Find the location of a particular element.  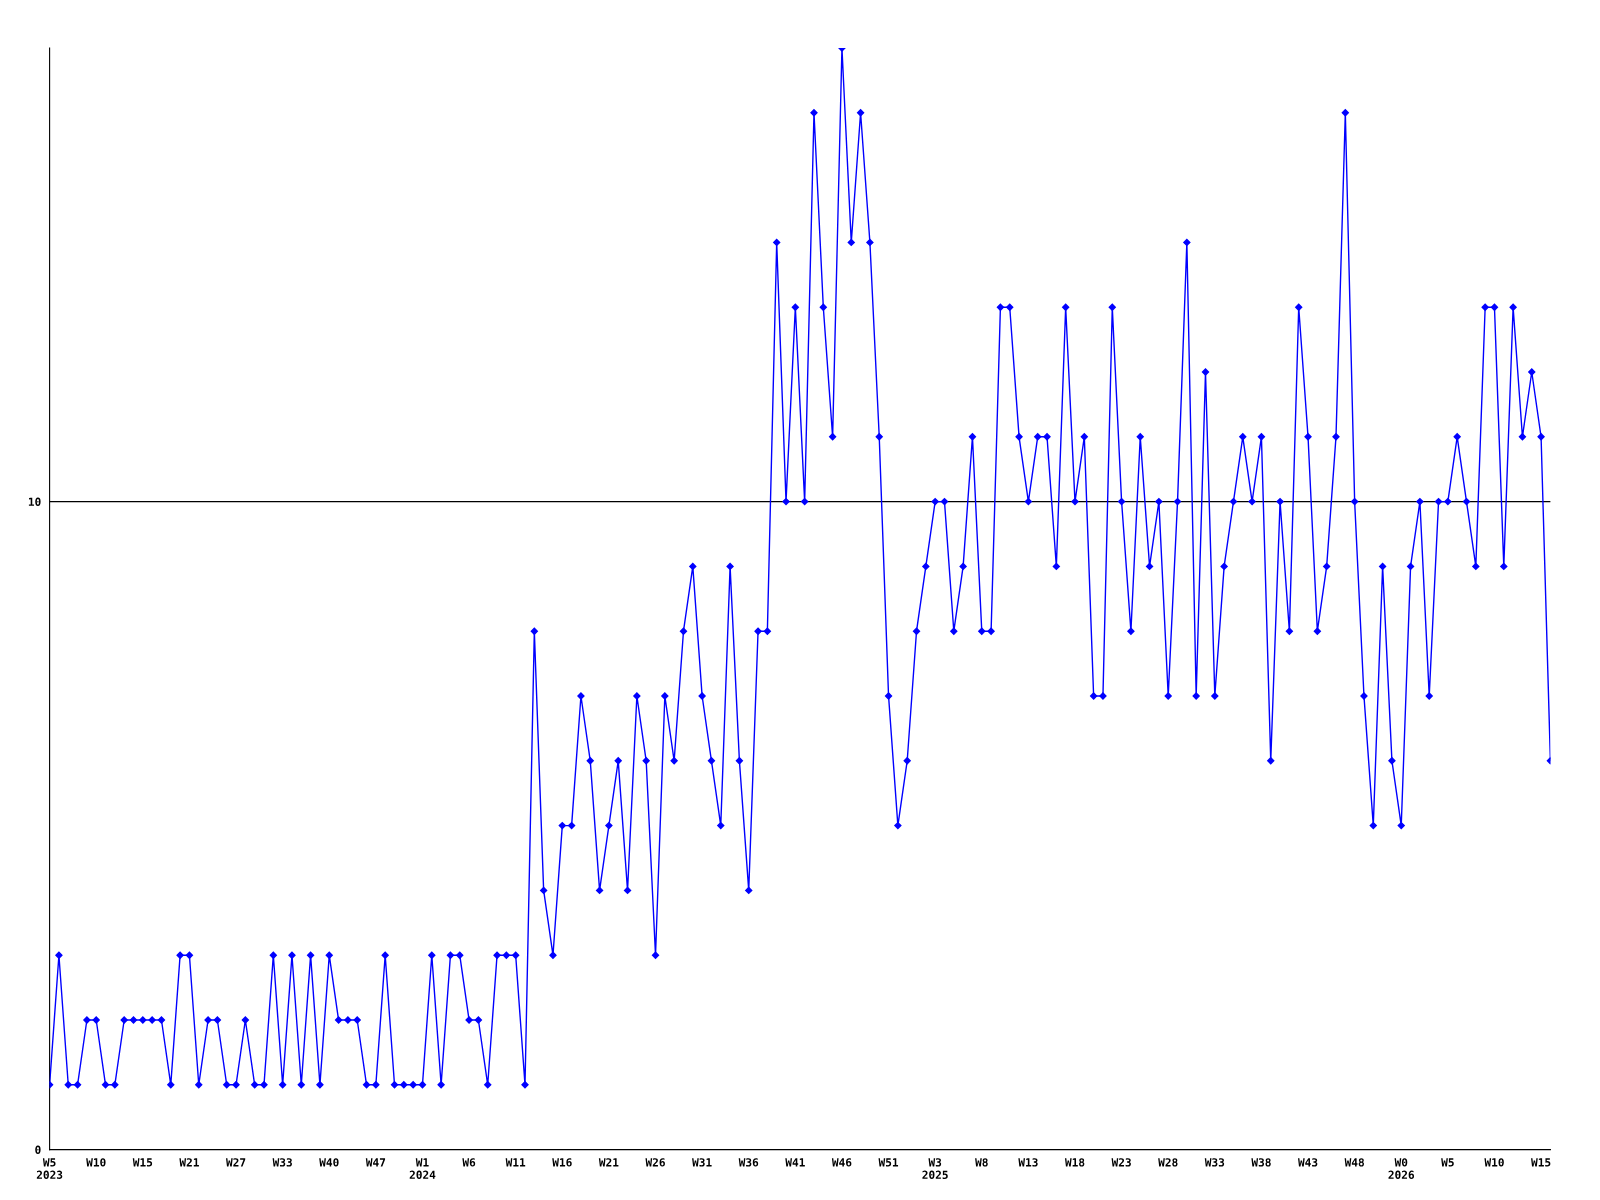

x-tick-label: W47 is located at coordinates (375, 1162).